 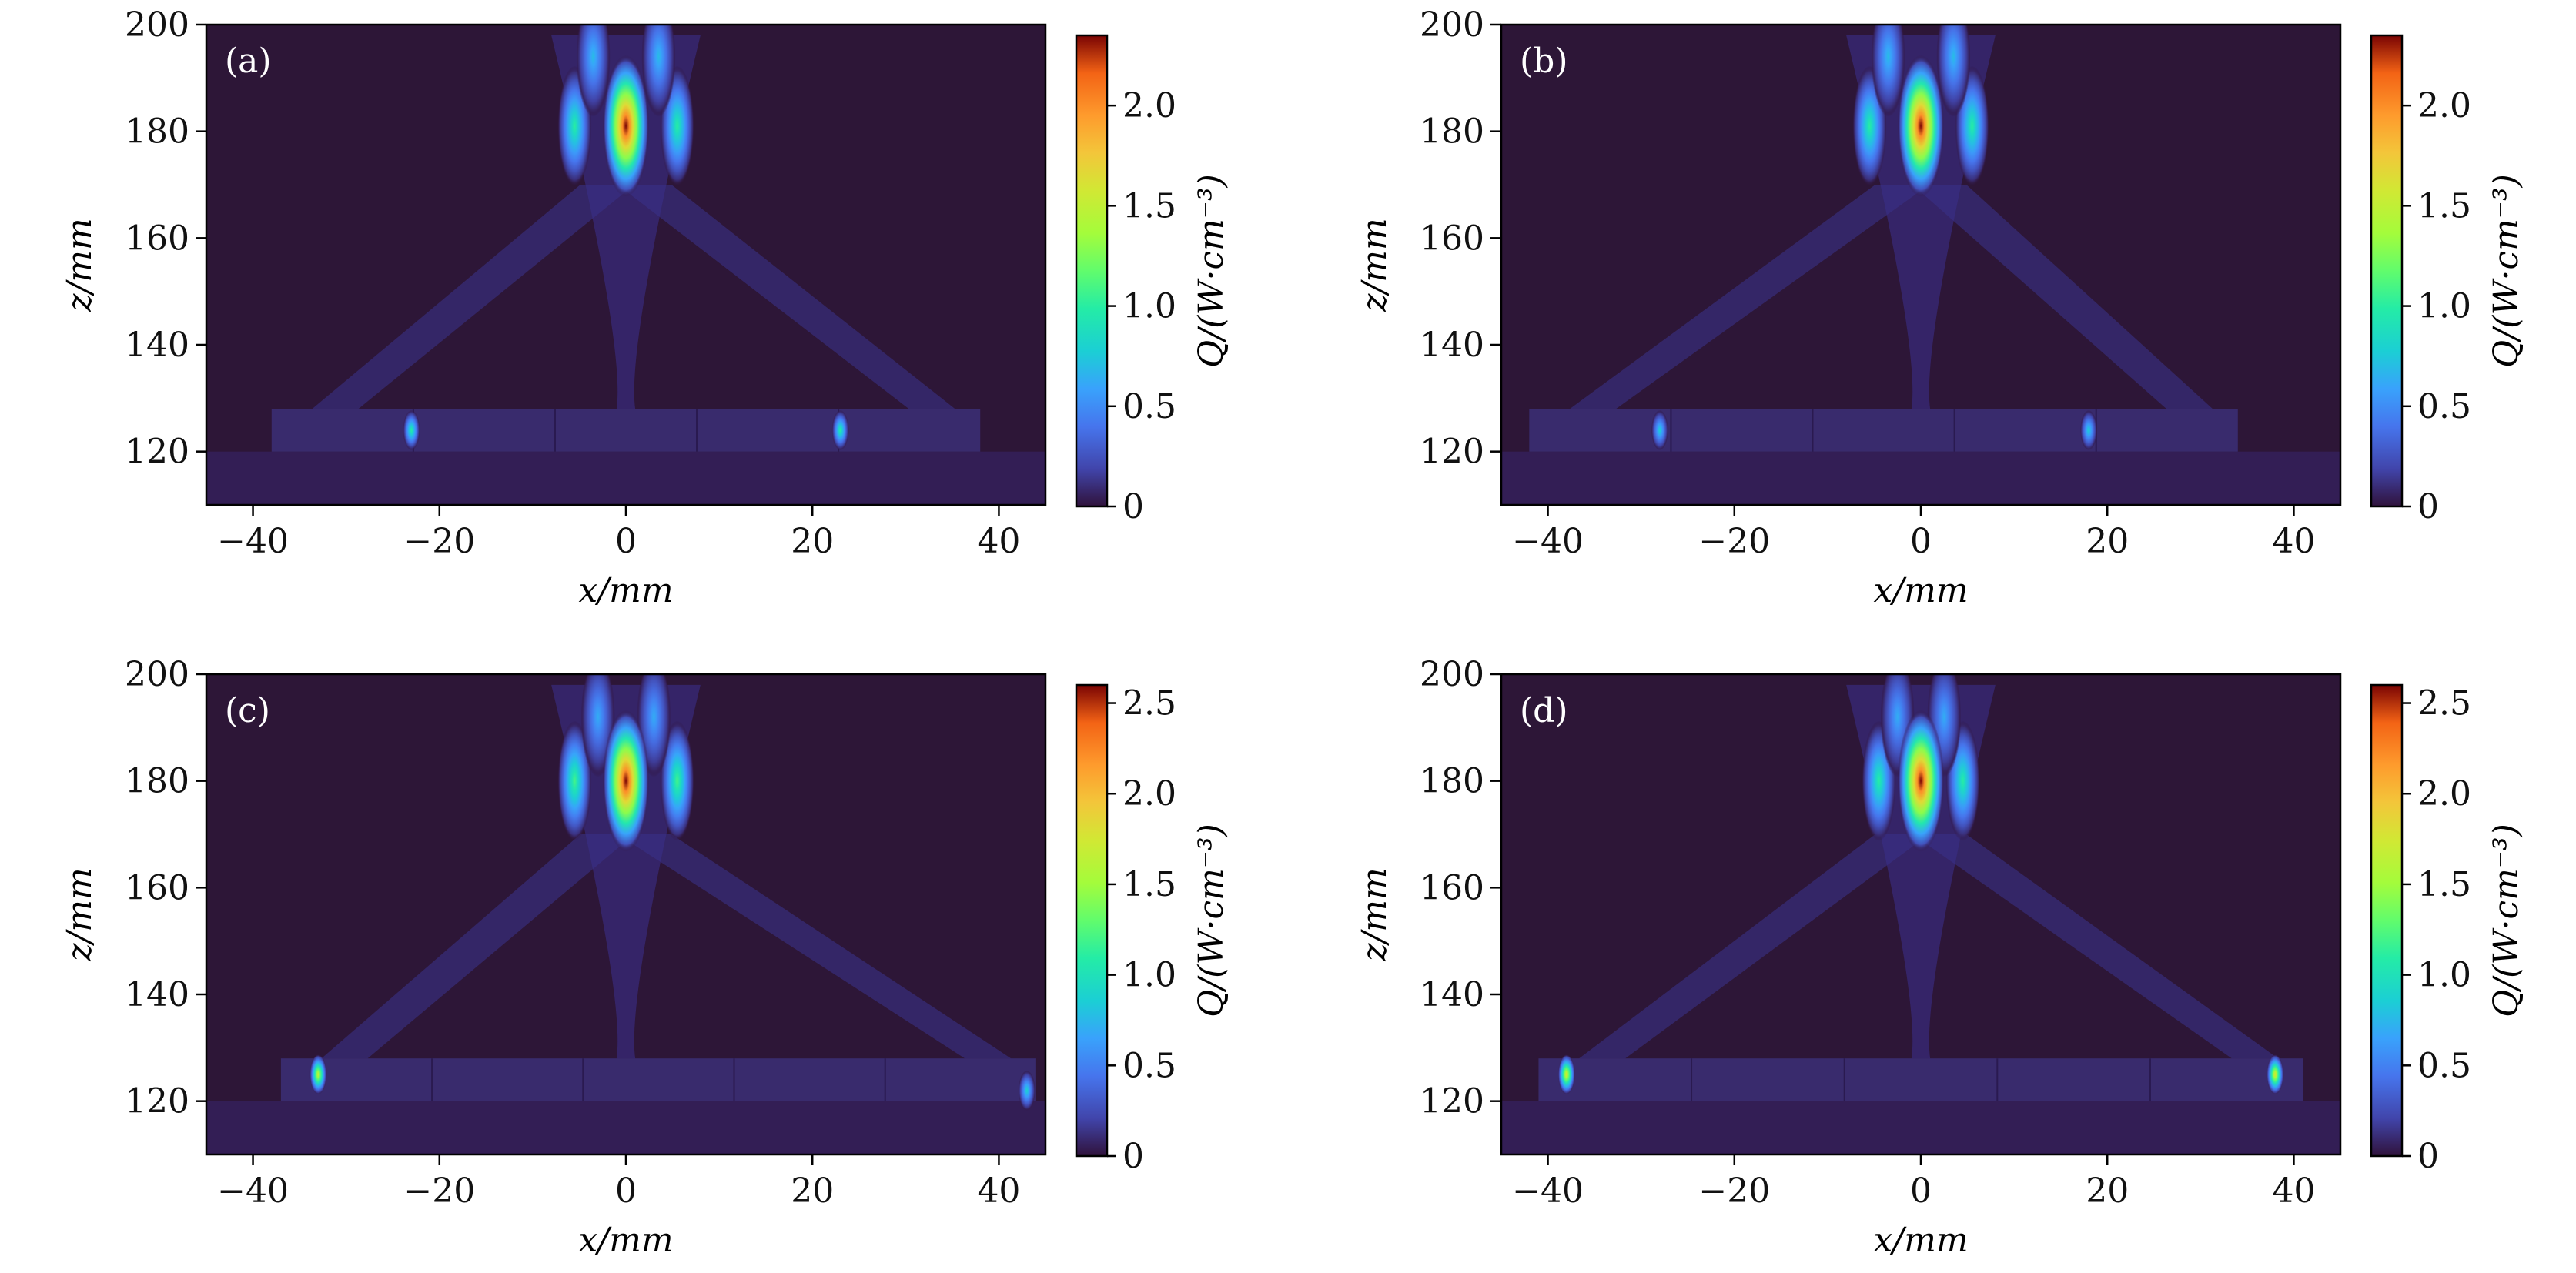 What do you see at coordinates (249, 61) in the screenshot?
I see `panel-label: (a)` at bounding box center [249, 61].